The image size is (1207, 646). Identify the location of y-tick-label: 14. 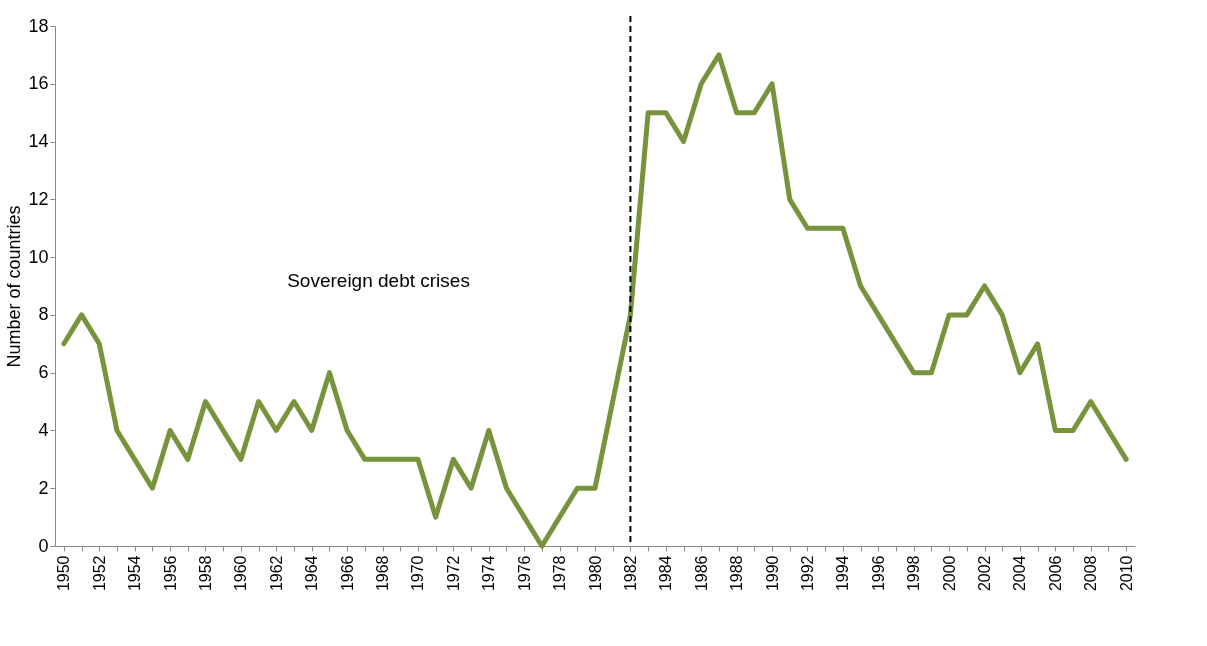
(38, 141).